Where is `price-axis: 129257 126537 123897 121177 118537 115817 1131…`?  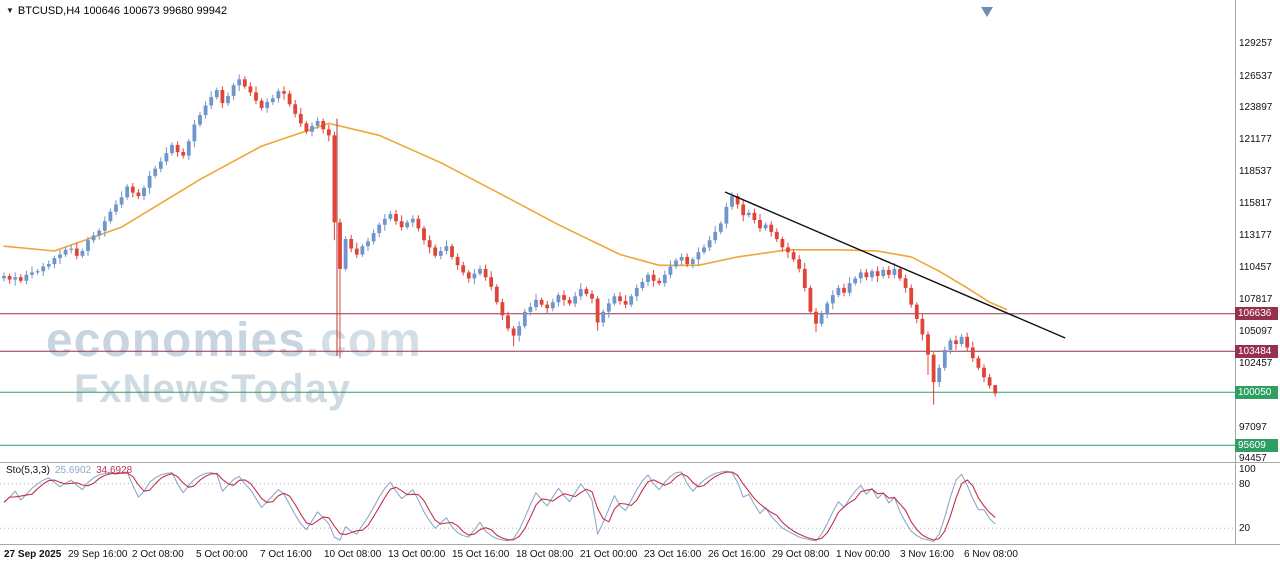
price-axis: 129257 126537 123897 121177 118537 115817 1131… is located at coordinates (1257, 272).